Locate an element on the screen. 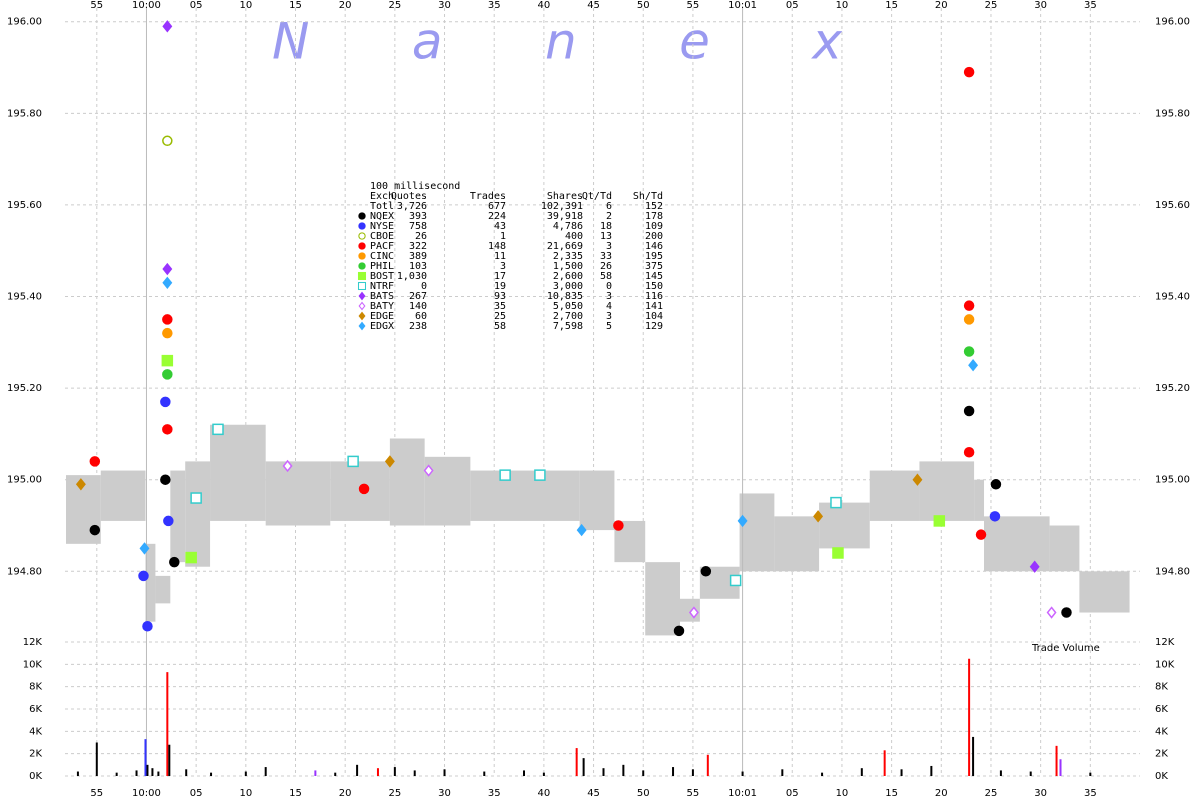 The width and height of the screenshot is (1200, 800). table-cell: 25 is located at coordinates (500, 316).